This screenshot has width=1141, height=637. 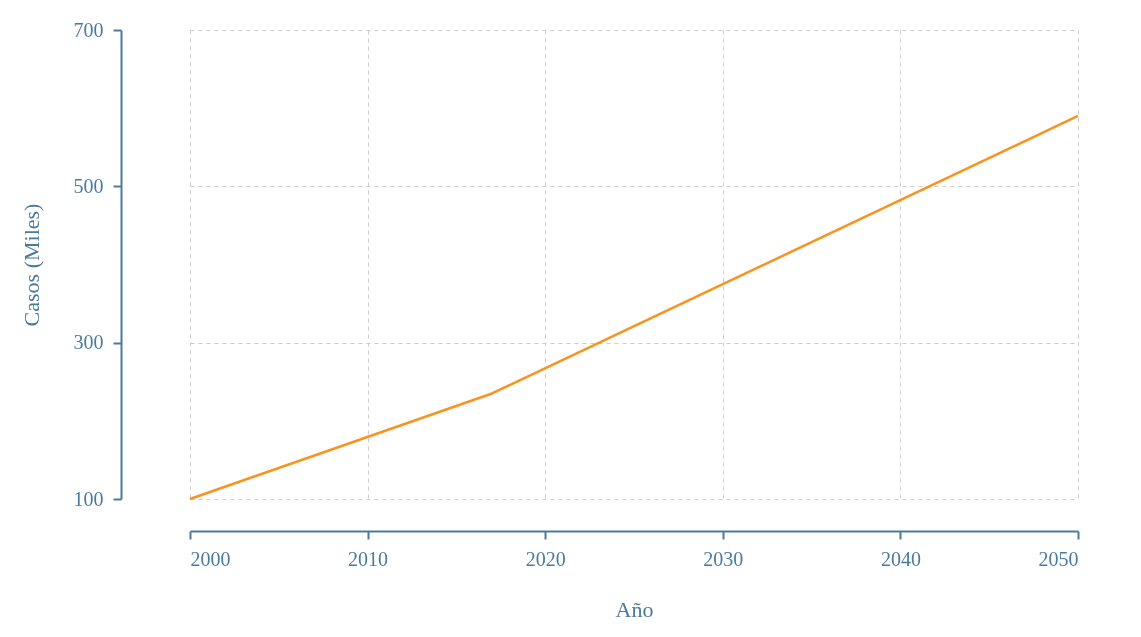 What do you see at coordinates (88, 498) in the screenshot?
I see `y-tick-label: 100` at bounding box center [88, 498].